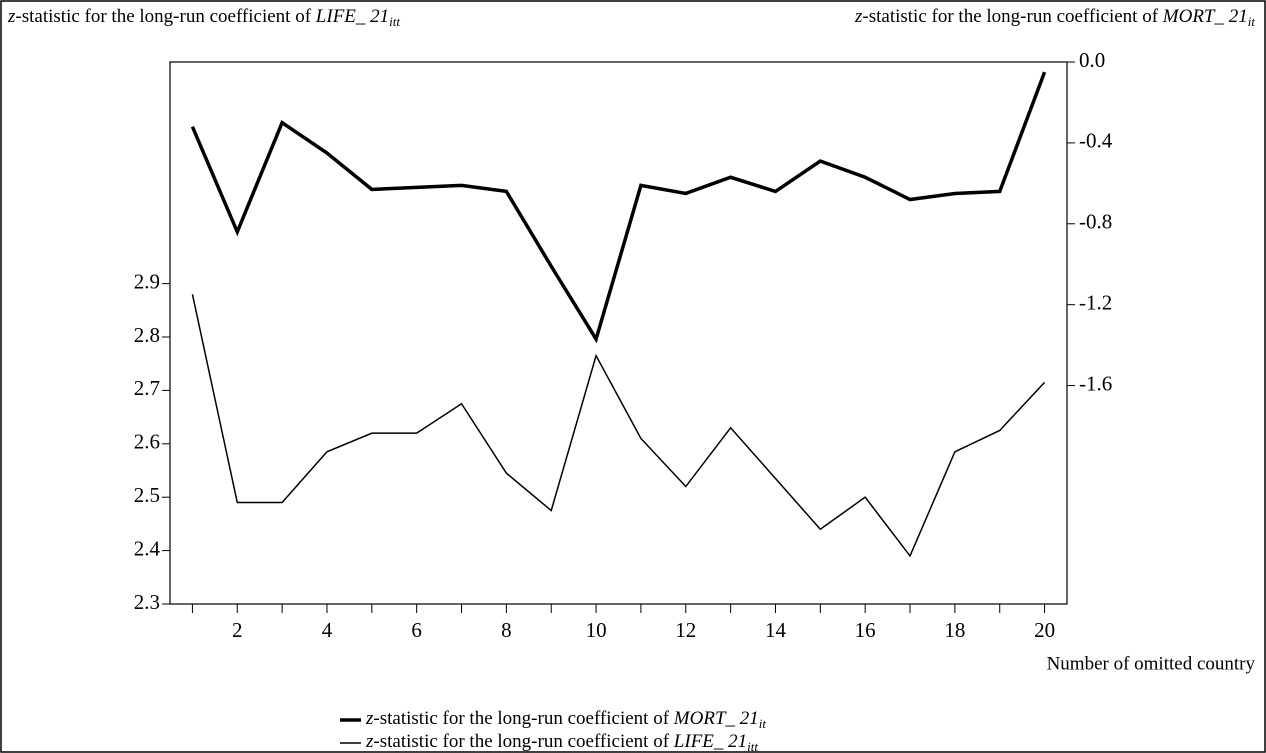 This screenshot has width=1266, height=753. What do you see at coordinates (506, 630) in the screenshot?
I see `x-tick-label: 8` at bounding box center [506, 630].